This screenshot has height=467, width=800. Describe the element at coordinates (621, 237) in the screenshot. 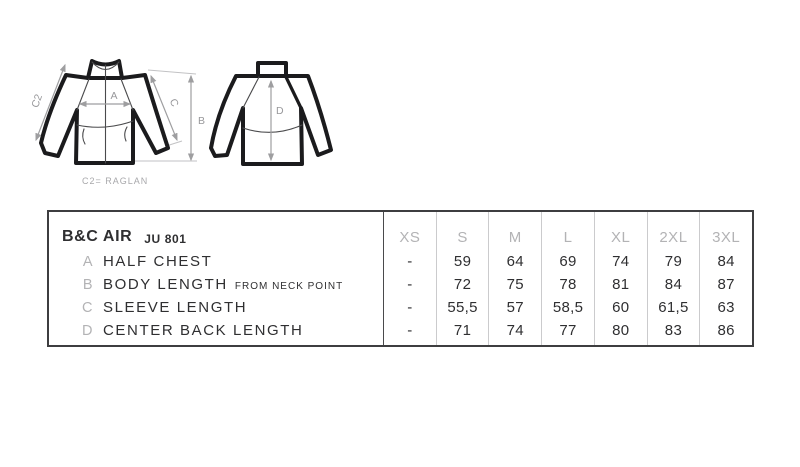

I see `size-header: XL` at that location.